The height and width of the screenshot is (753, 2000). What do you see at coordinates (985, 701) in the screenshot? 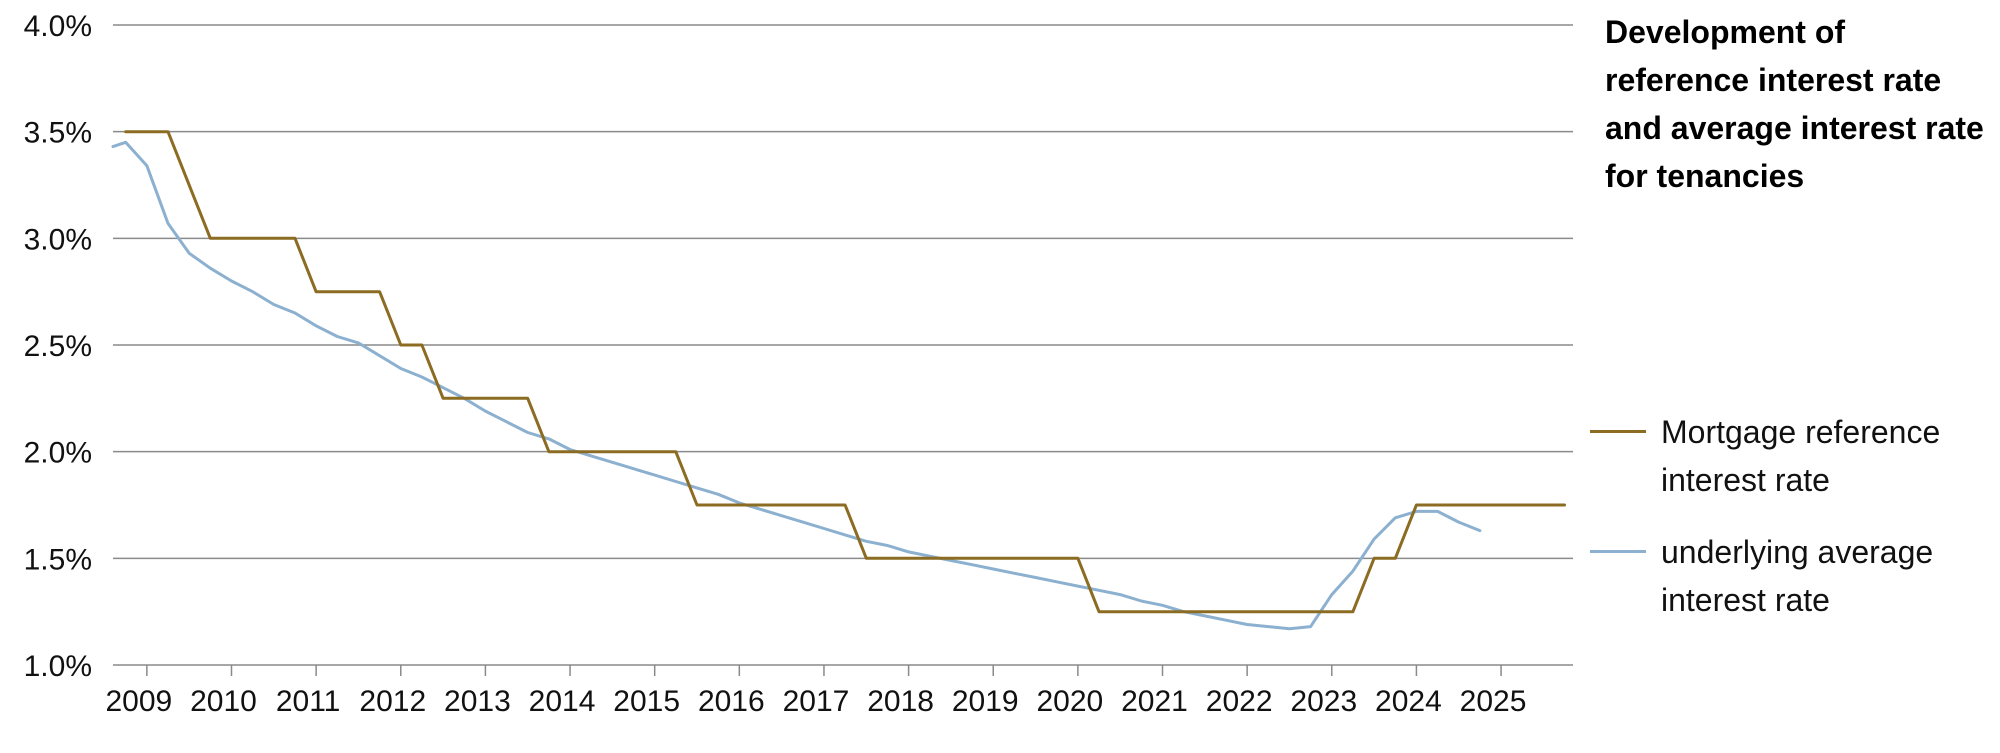
I see `x-tick-label: 2019` at bounding box center [985, 701].